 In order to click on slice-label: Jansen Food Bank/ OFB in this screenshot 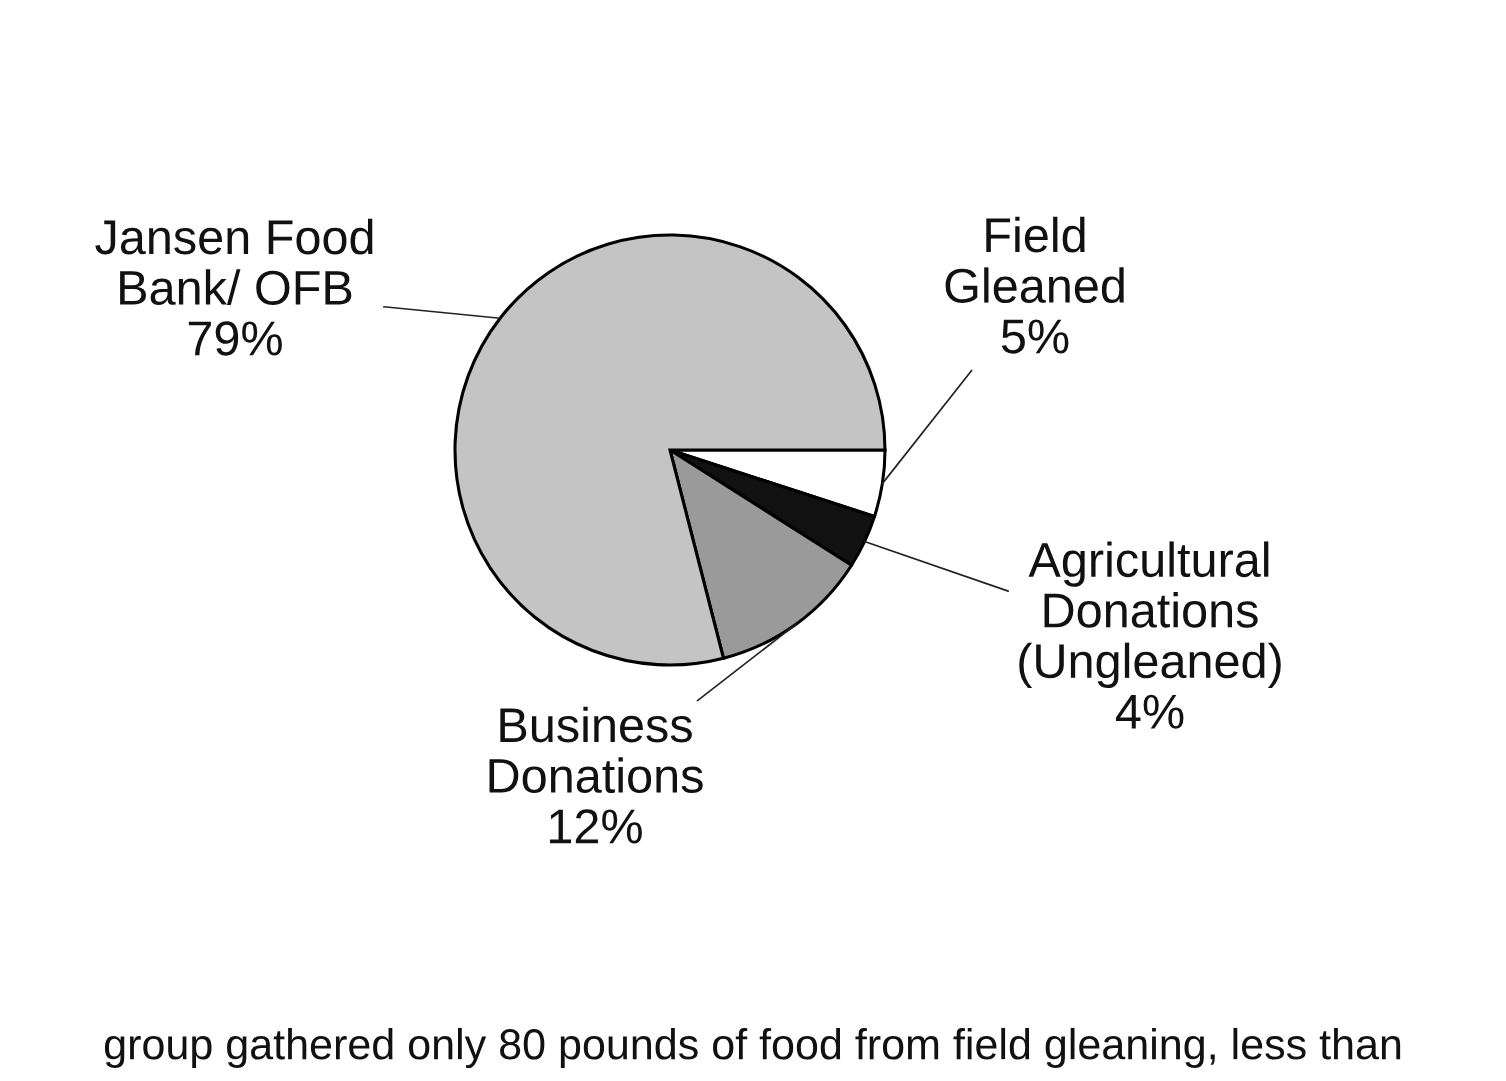, I will do `click(234, 262)`.